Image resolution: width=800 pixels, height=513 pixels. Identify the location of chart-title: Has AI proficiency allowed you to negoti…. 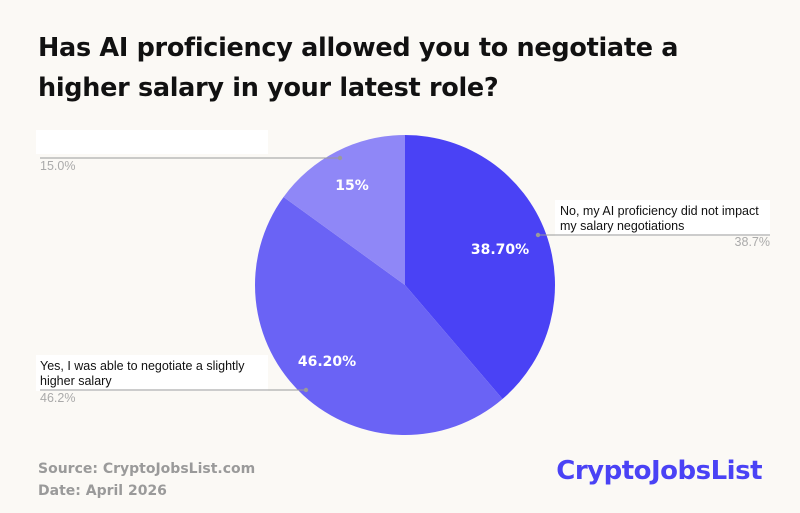
(358, 68).